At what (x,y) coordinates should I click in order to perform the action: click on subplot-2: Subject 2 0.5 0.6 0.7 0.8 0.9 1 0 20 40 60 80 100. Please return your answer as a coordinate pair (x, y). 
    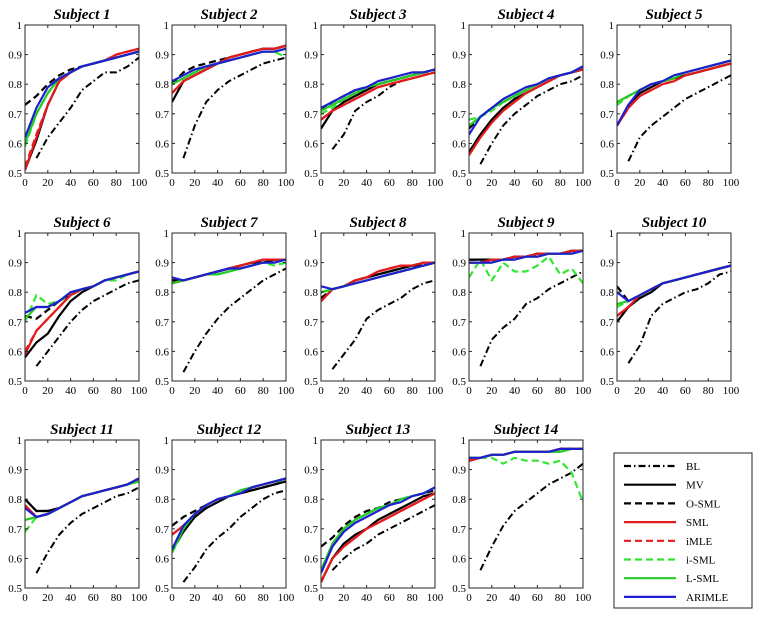
    Looking at the image, I should click on (225, 98).